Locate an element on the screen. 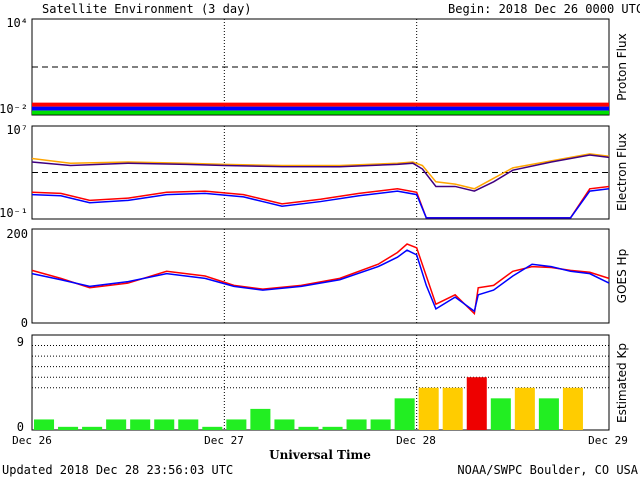 This screenshot has width=640, height=480. goes-ytick-top: 200 is located at coordinates (17, 234).